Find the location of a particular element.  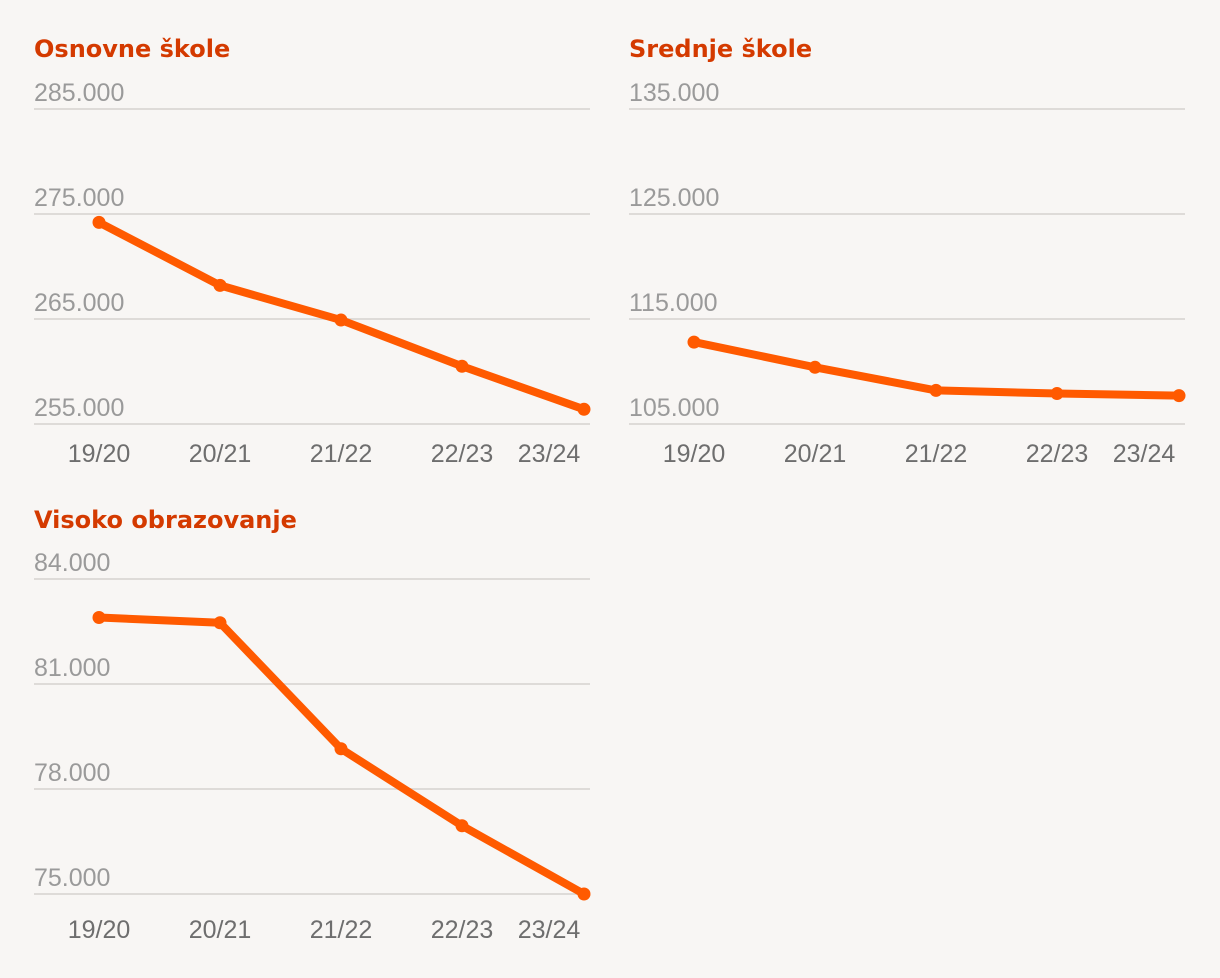

y-tick-label: 135.000 is located at coordinates (674, 93).